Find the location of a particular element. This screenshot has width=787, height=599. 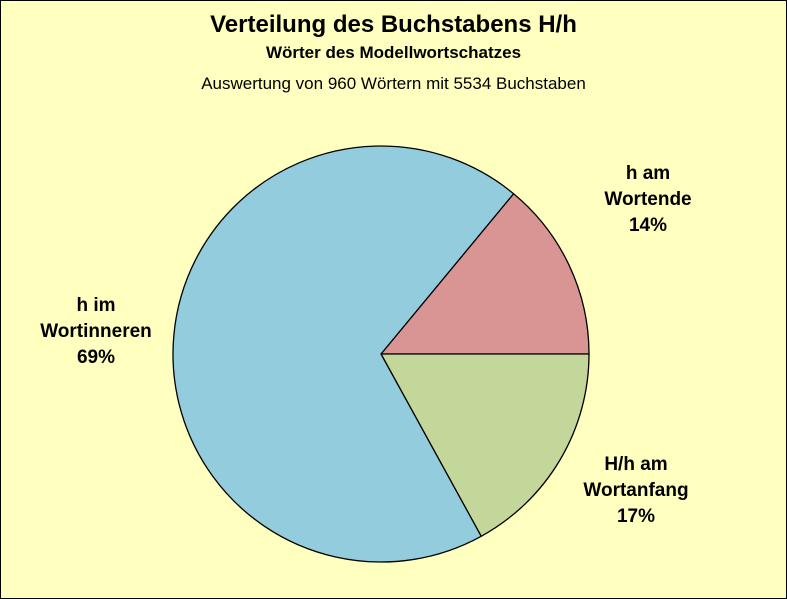

label-wortende: h am Wortende 14% is located at coordinates (648, 200).